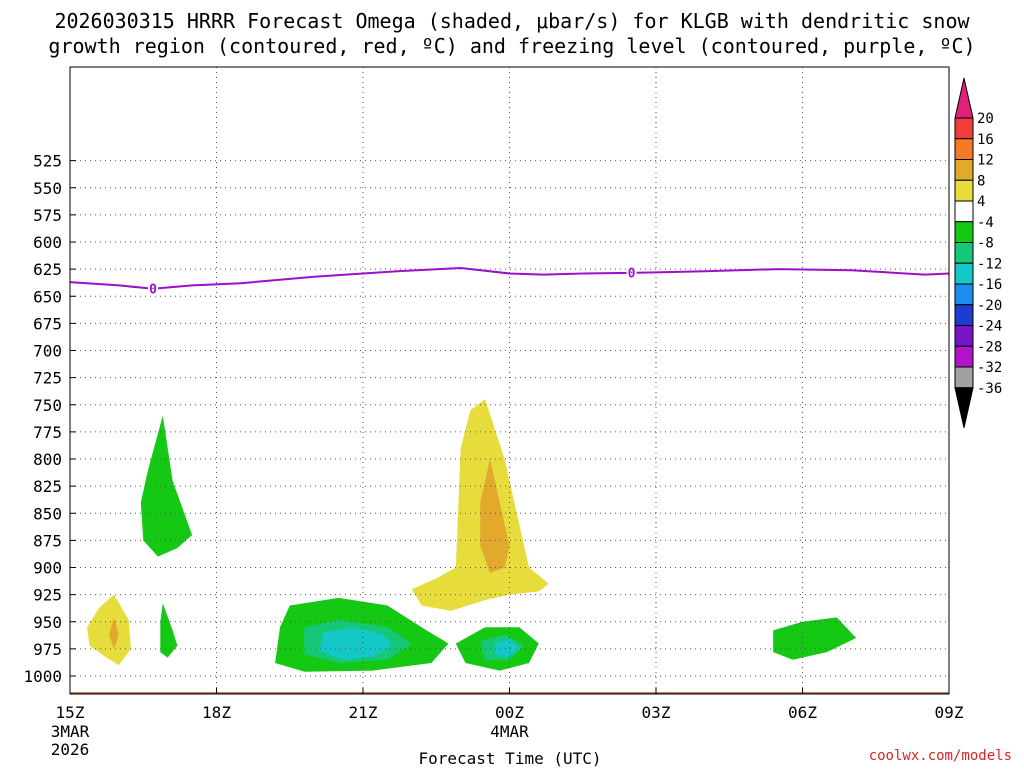  I want to click on freezing-level-label-0: 0, so click(153, 290).